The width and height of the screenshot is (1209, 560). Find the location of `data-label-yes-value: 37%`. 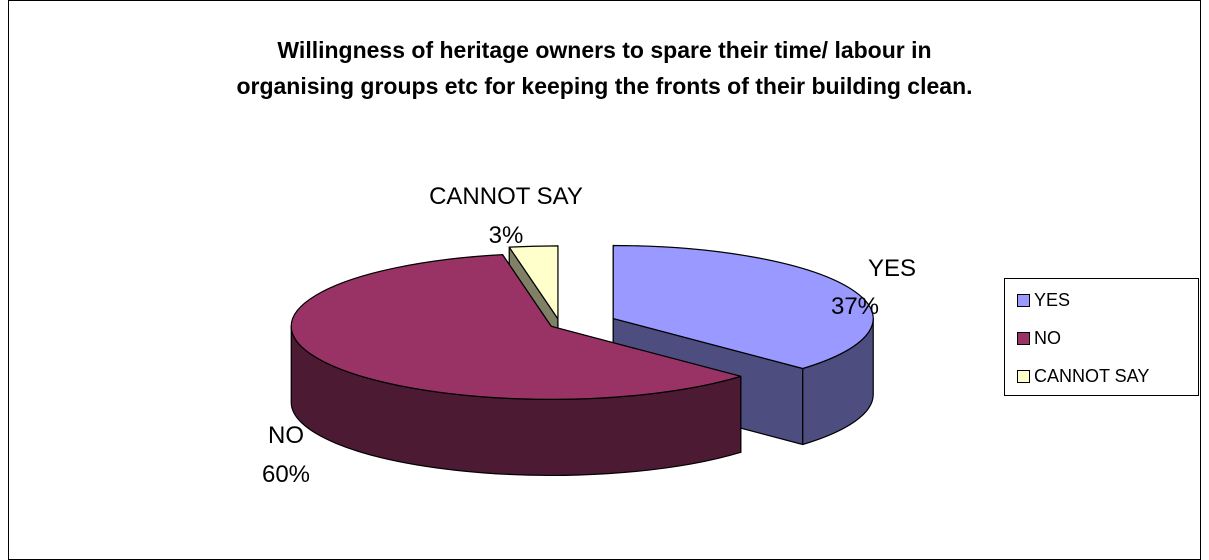

data-label-yes-value: 37% is located at coordinates (855, 306).